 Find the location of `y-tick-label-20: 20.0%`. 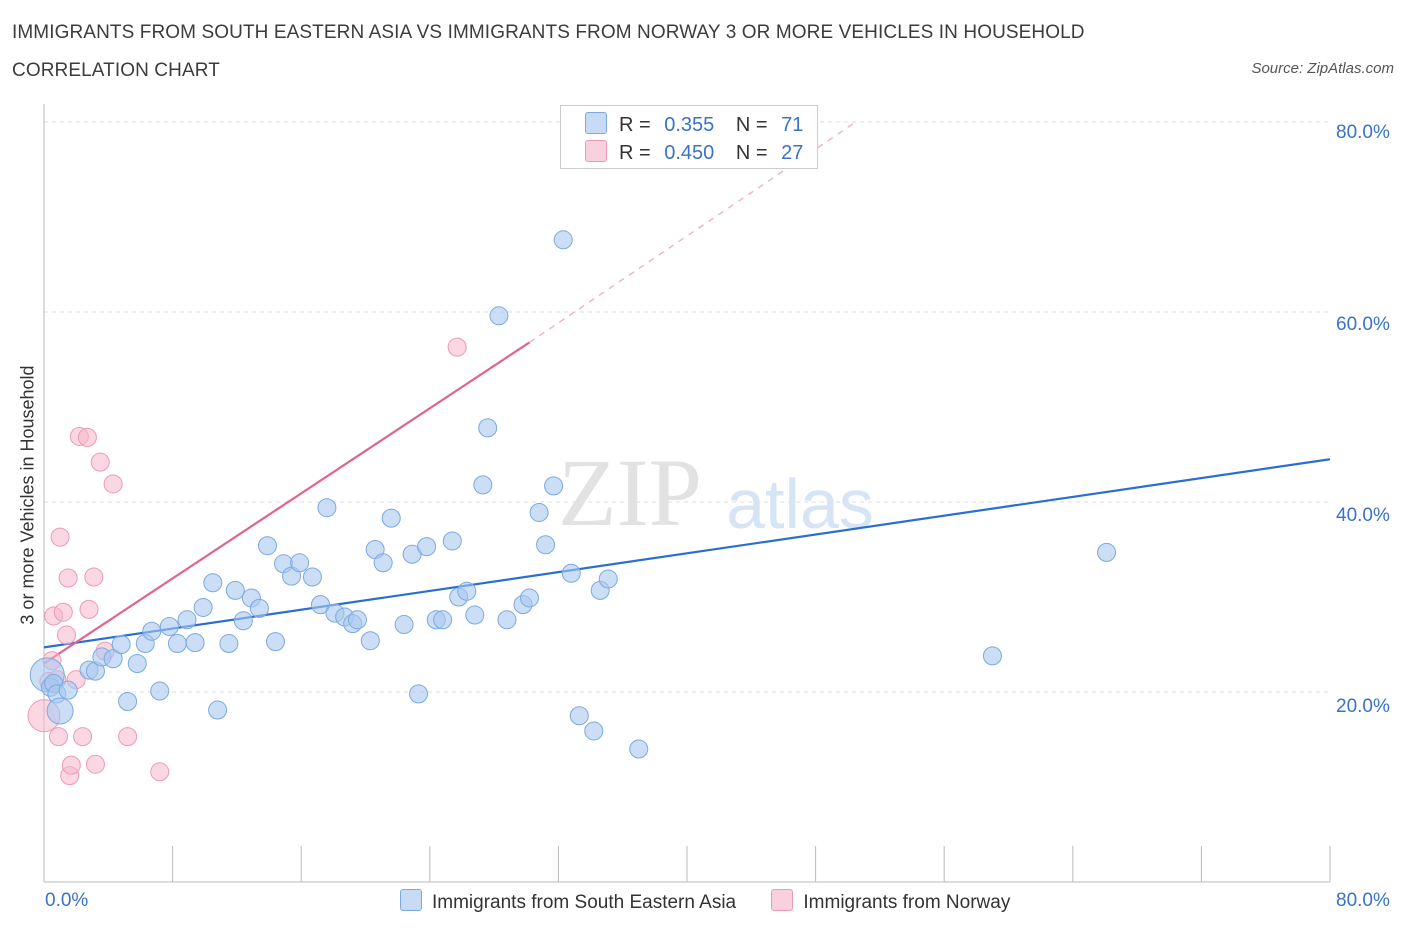

y-tick-label-20: 20.0% is located at coordinates (1363, 706).